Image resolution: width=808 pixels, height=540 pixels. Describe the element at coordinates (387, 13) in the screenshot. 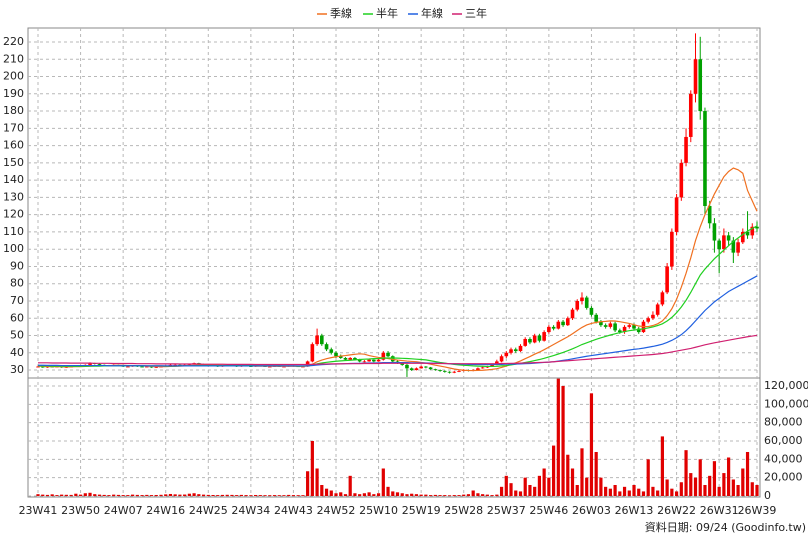

I see `legend-label: 半年` at that location.